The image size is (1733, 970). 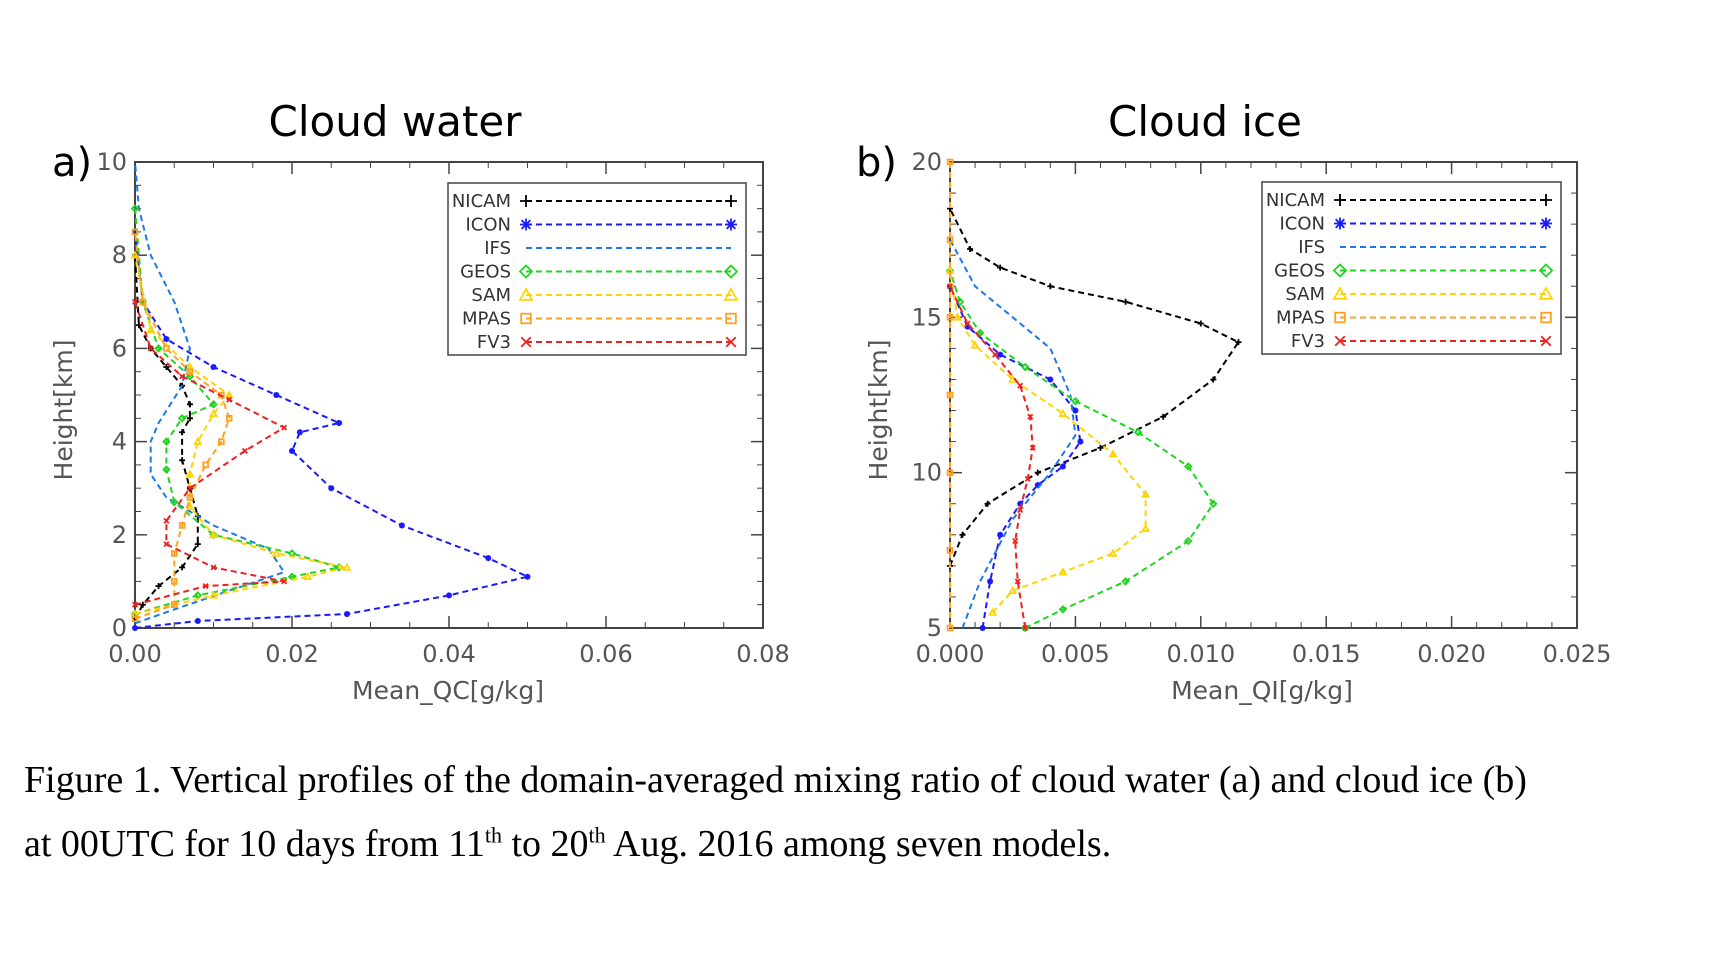 I want to click on caption-superscript-2: th, so click(x=597, y=835).